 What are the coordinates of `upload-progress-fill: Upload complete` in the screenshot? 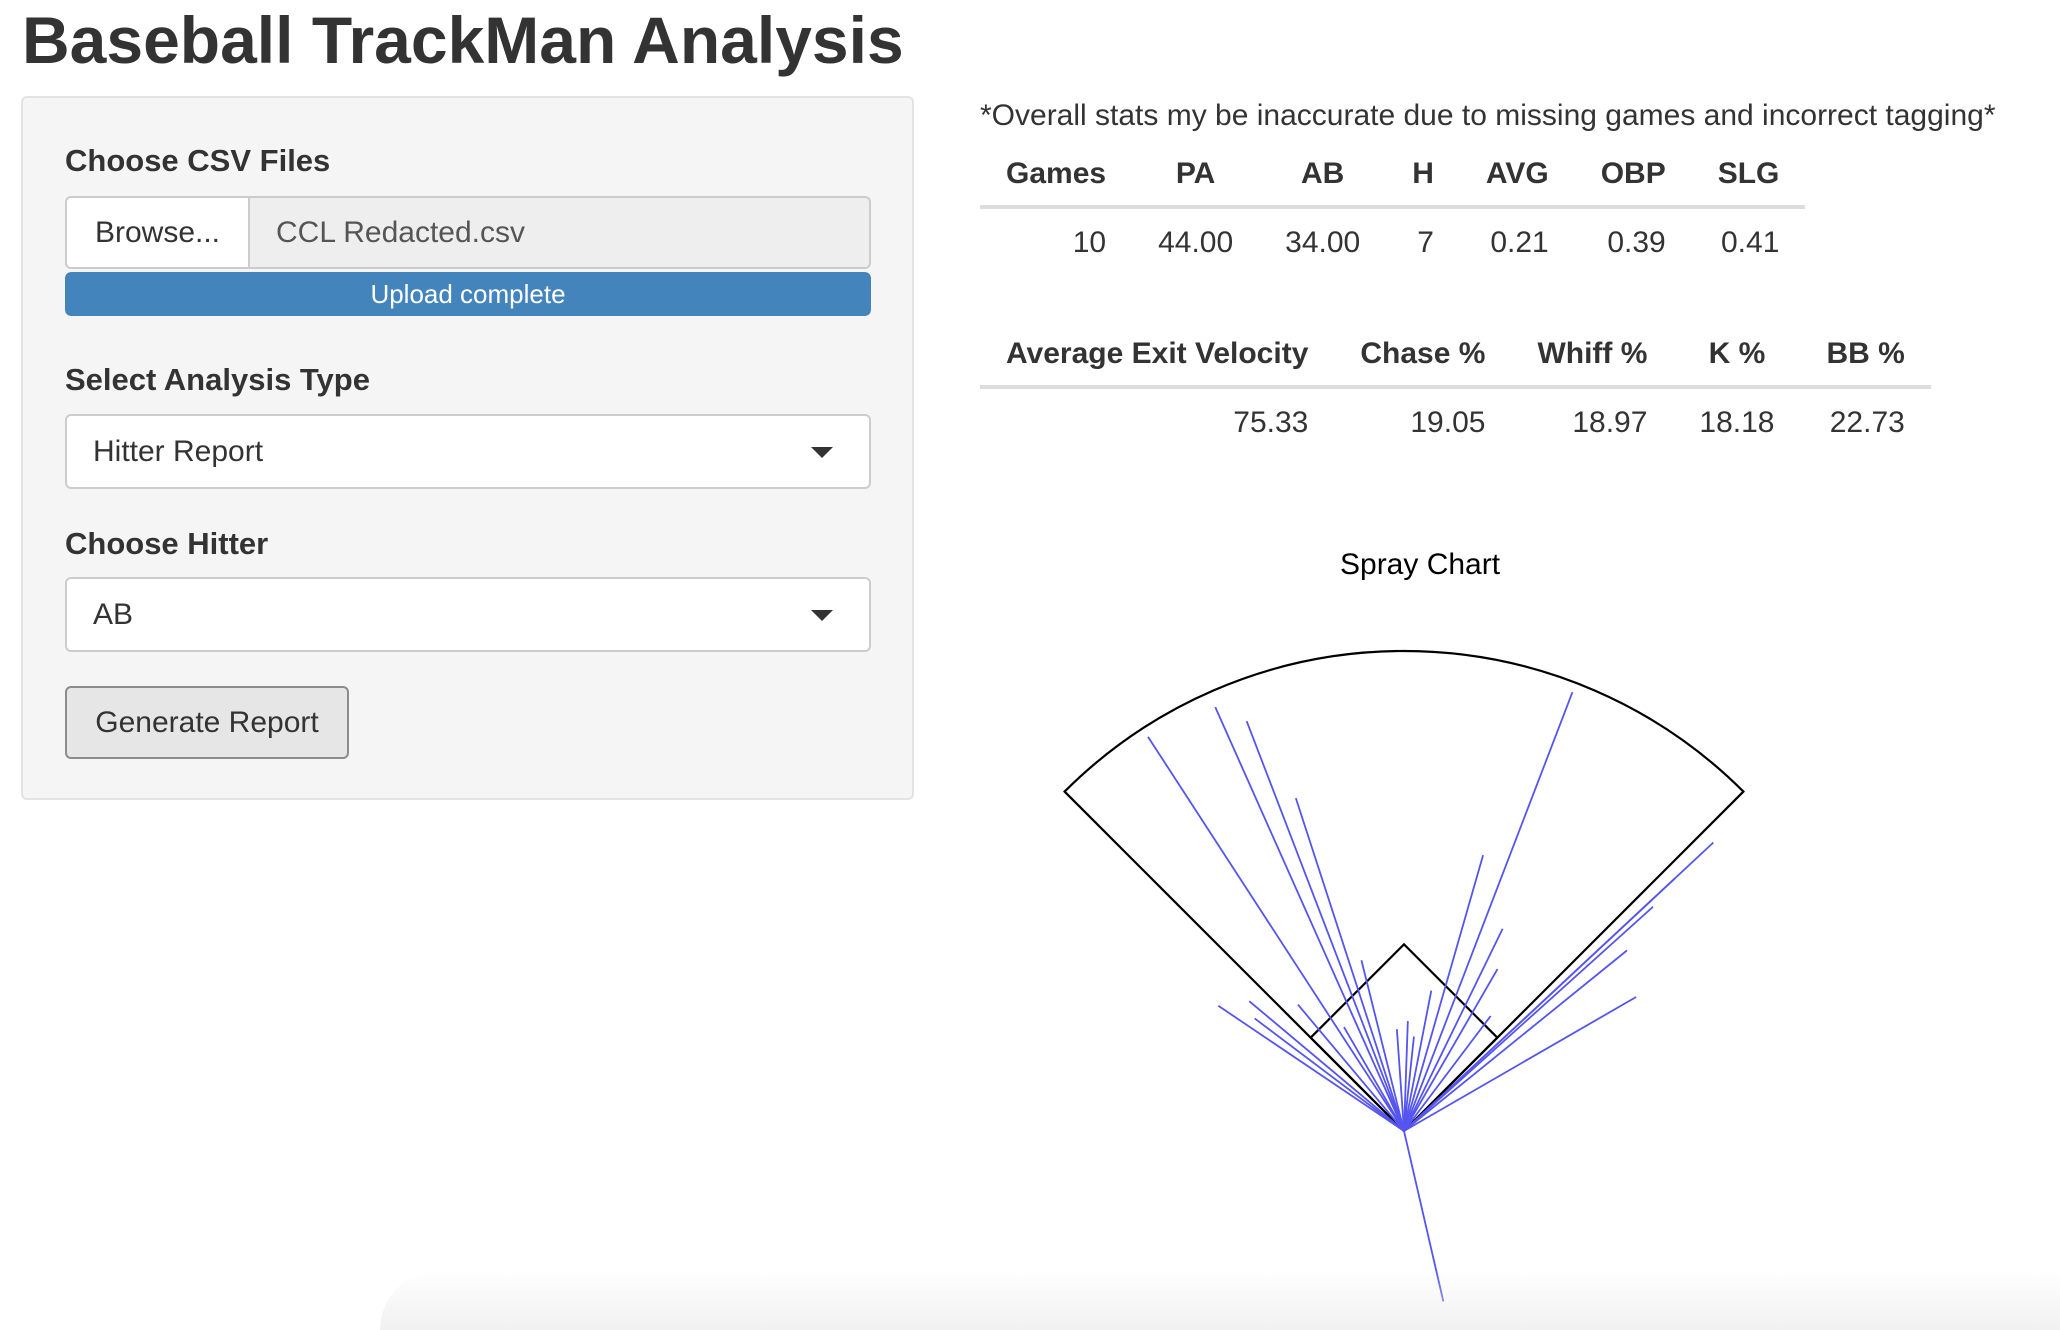 It's located at (468, 294).